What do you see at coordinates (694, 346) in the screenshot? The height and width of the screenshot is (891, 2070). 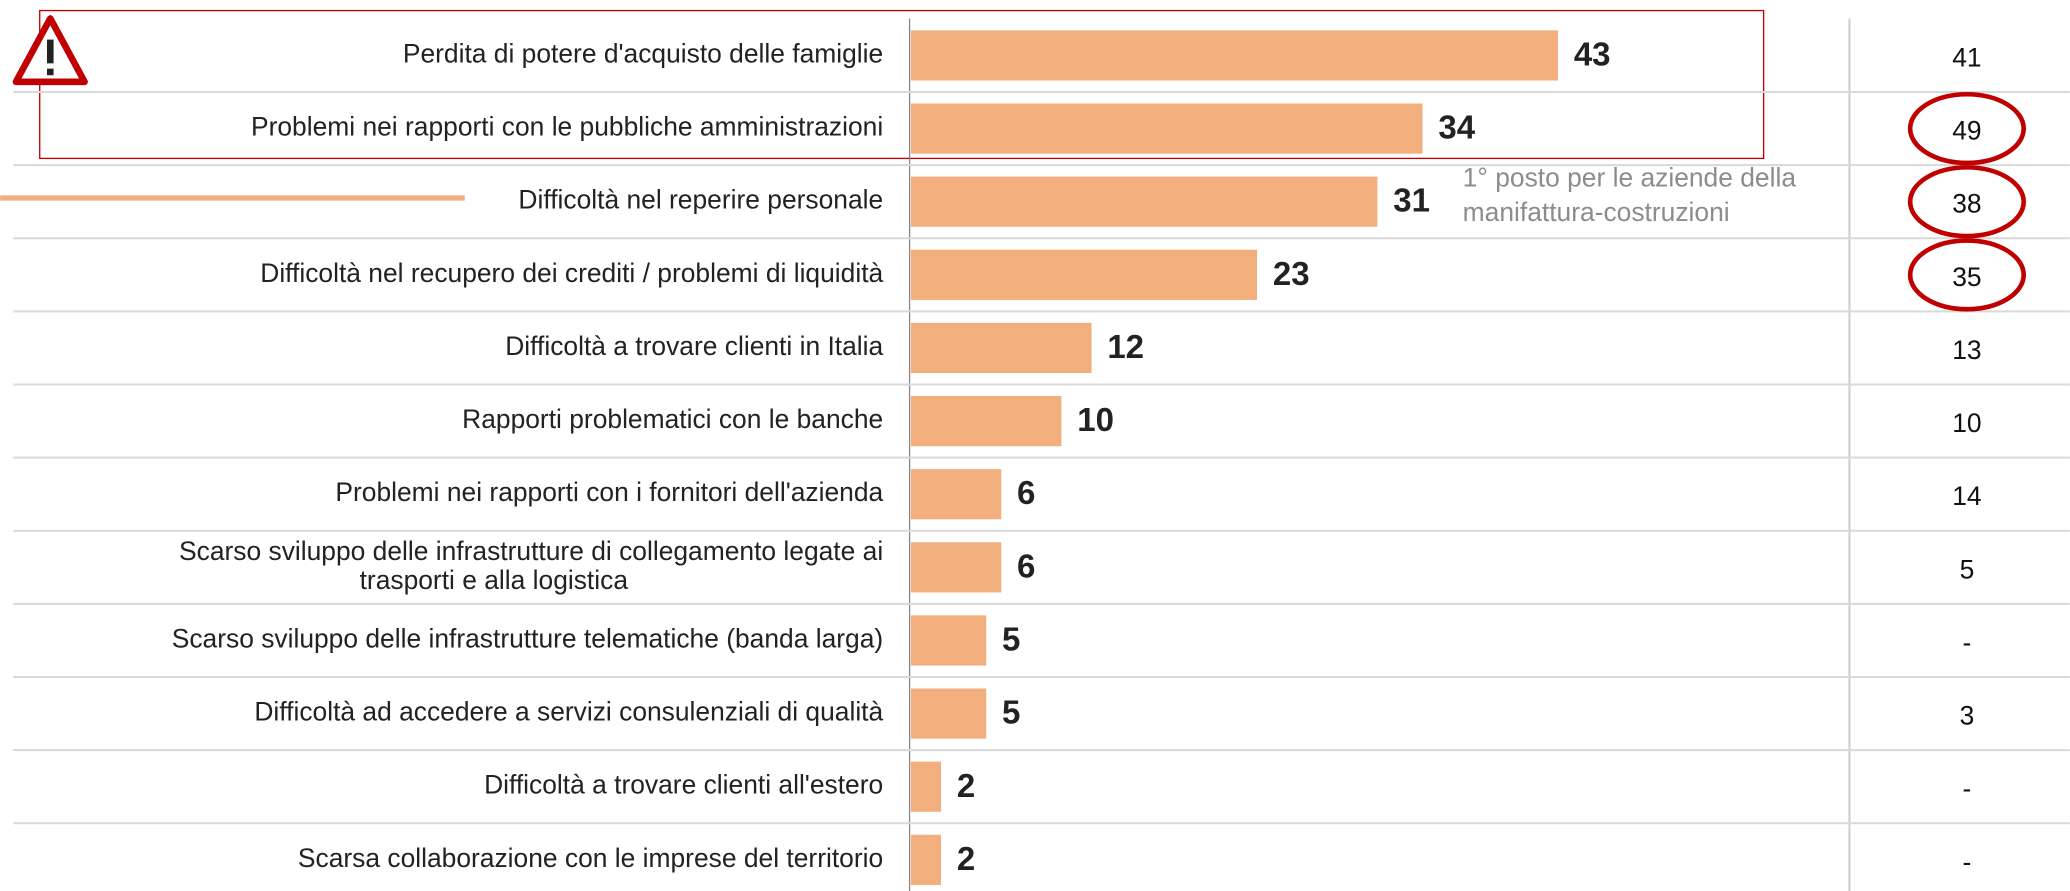 I see `category-label: Difficoltà a trovare clienti in Italia` at bounding box center [694, 346].